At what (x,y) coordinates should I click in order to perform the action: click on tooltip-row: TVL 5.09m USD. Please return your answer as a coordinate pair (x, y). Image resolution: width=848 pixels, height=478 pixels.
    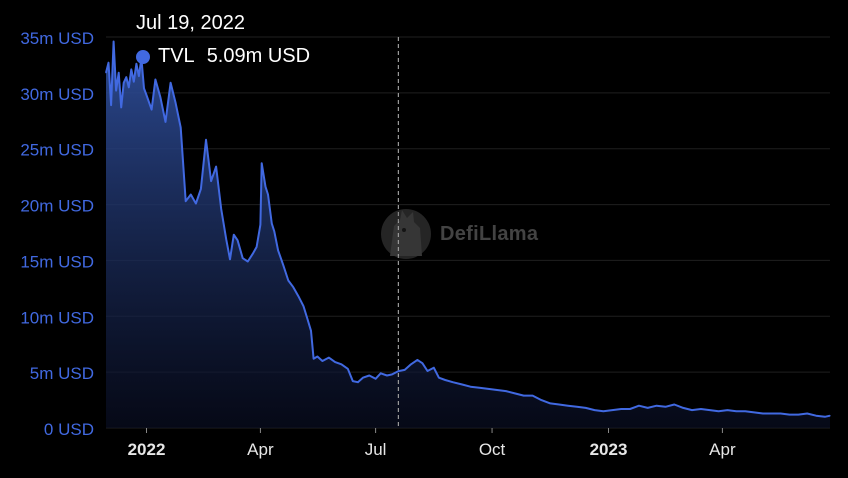
    Looking at the image, I should click on (223, 56).